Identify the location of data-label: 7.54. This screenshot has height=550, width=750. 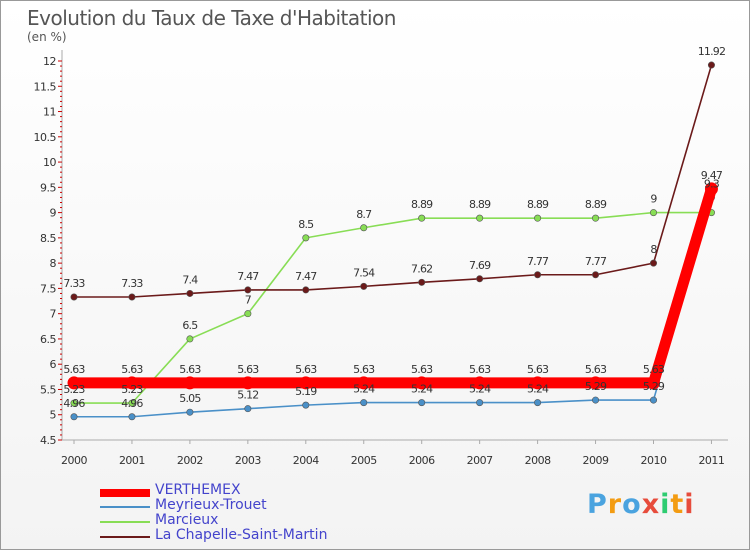
(364, 272).